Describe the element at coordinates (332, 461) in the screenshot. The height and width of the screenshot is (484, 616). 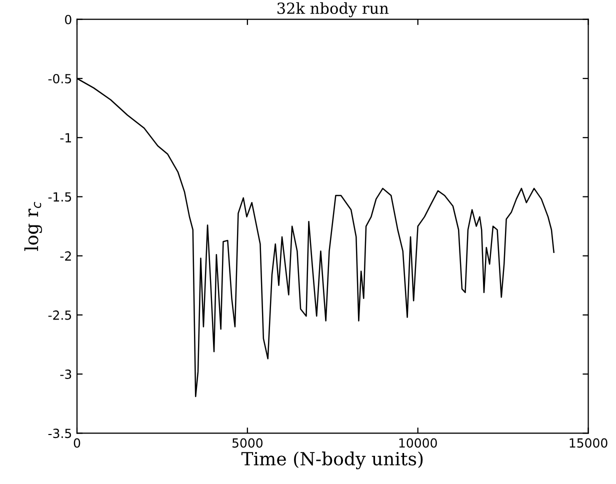
I see `x-axis-title: Time (N-body units)` at that location.